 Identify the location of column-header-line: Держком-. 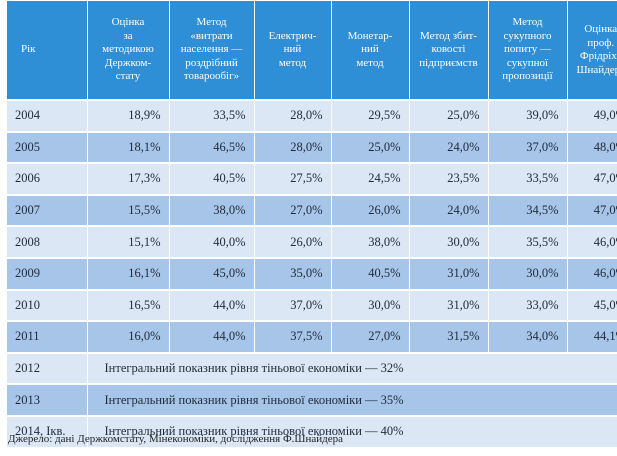
(128, 62).